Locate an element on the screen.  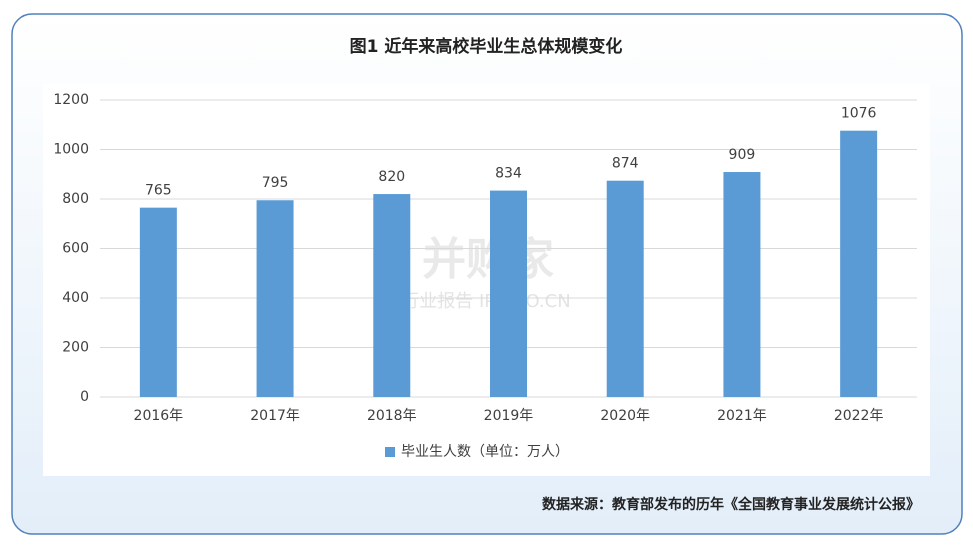
legend-swatch is located at coordinates (390, 452).